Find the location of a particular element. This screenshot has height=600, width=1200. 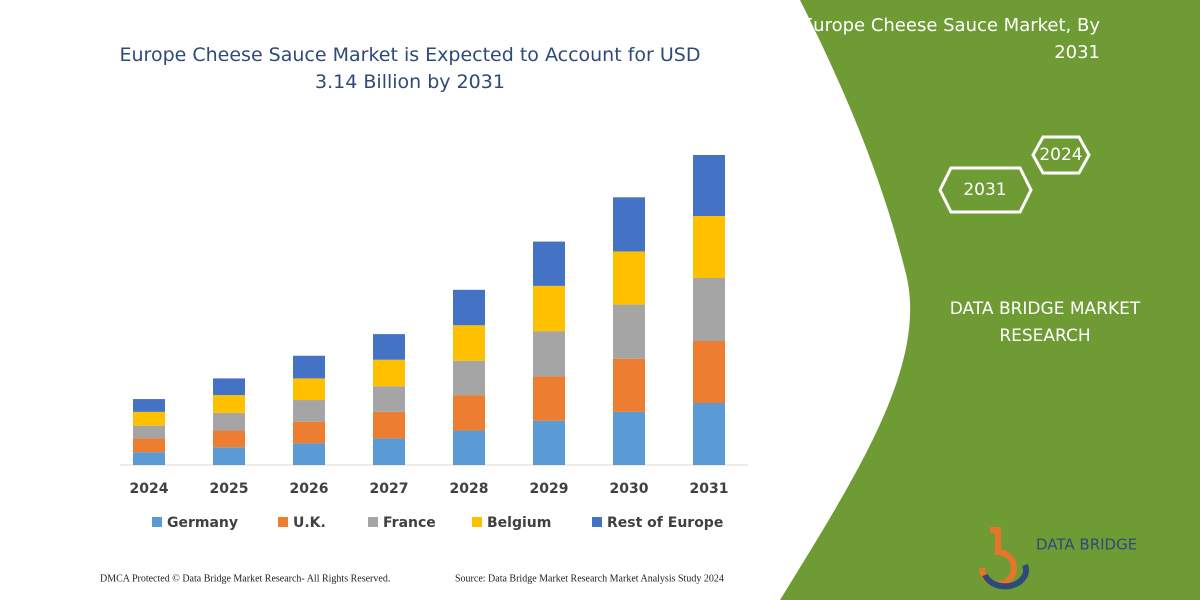

legend-label: Germany is located at coordinates (202, 523).